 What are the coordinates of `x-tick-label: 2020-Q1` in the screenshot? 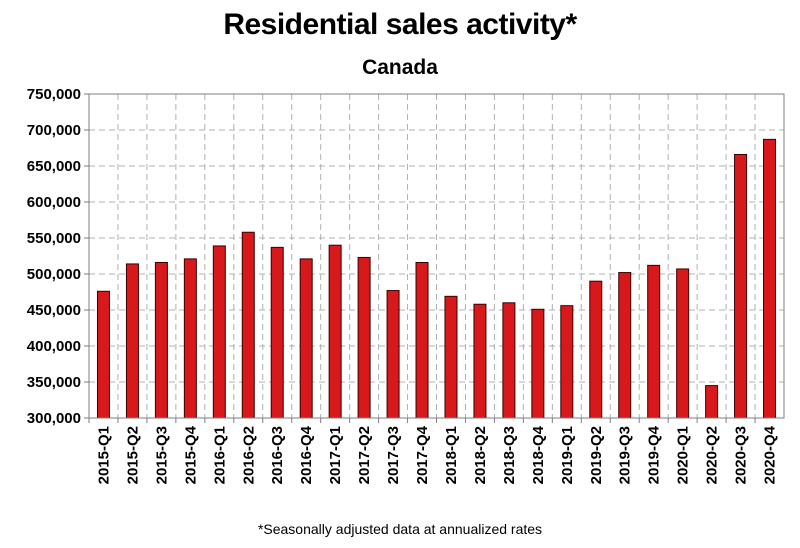 It's located at (683, 455).